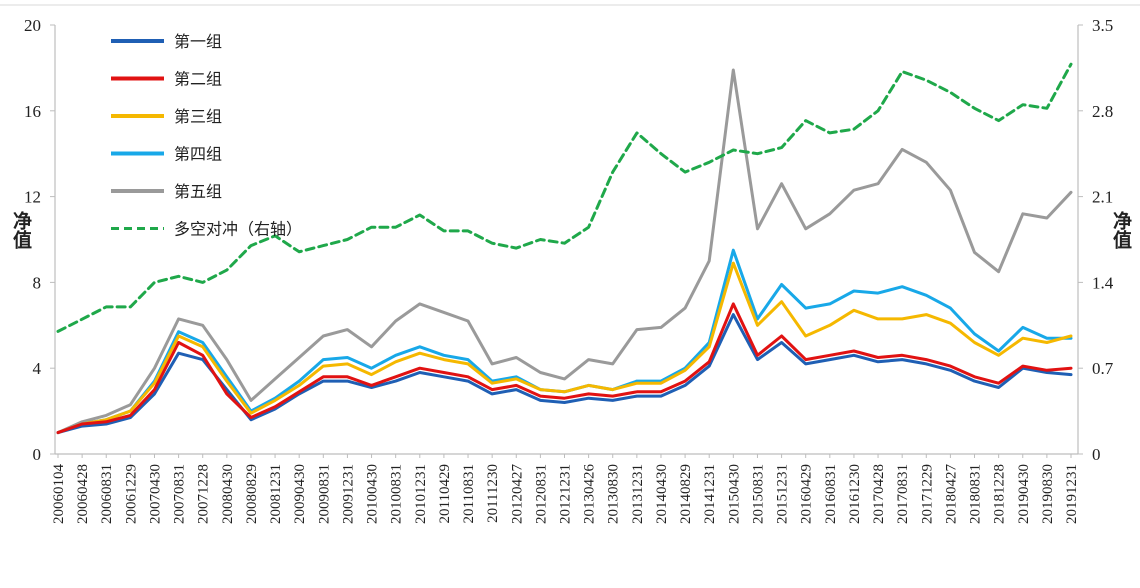  What do you see at coordinates (397, 494) in the screenshot?
I see `x-tick-label: 20100831` at bounding box center [397, 494].